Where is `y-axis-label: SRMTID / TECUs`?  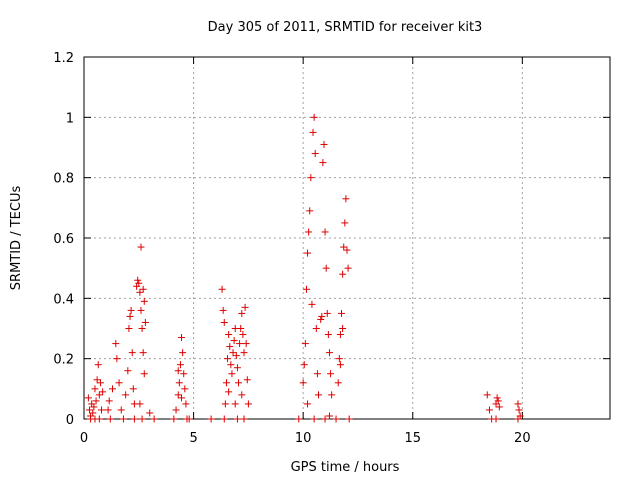 y-axis-label: SRMTID / TECUs is located at coordinates (16, 238).